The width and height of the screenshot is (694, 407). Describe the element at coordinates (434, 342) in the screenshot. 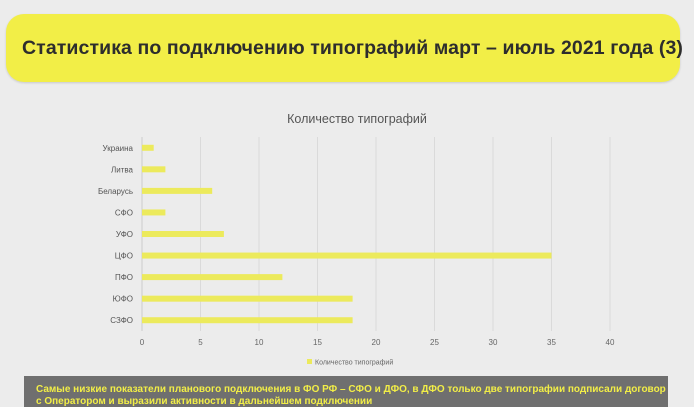

I see `x-tick-label: 25` at that location.